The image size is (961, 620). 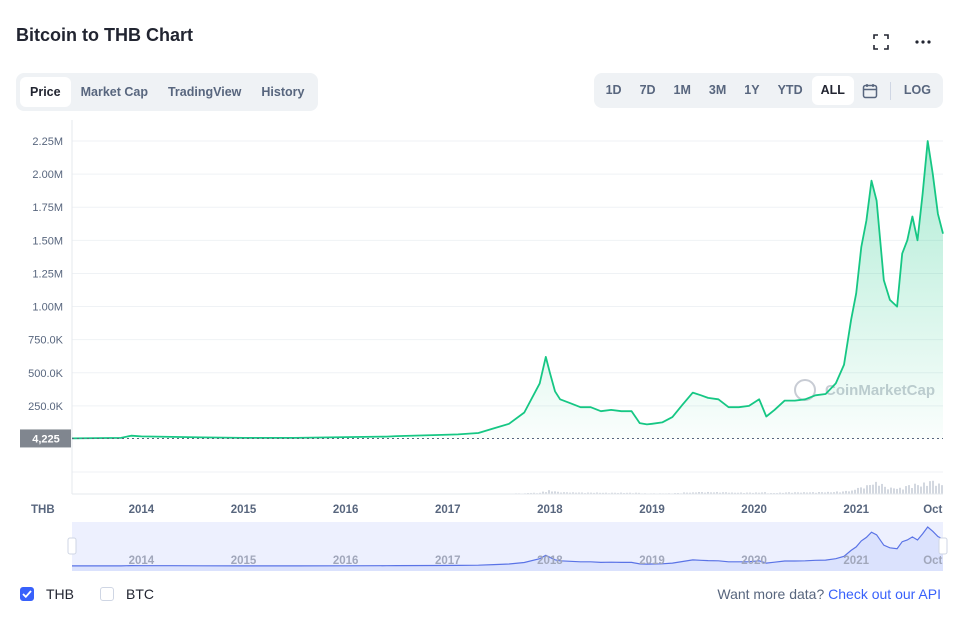 I want to click on y-tick-label: 750.0K, so click(x=46, y=341).